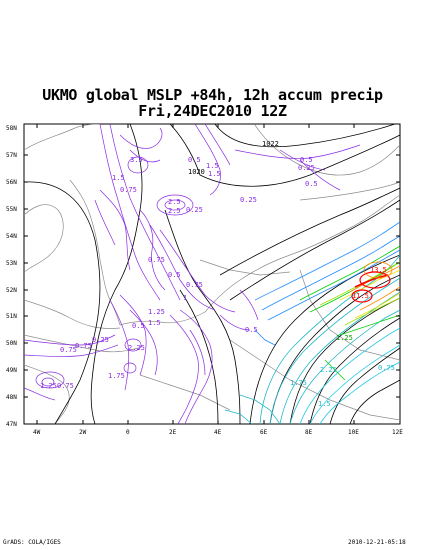 The height and width of the screenshot is (550, 425). I want to click on lon-label: 2E, so click(173, 432).